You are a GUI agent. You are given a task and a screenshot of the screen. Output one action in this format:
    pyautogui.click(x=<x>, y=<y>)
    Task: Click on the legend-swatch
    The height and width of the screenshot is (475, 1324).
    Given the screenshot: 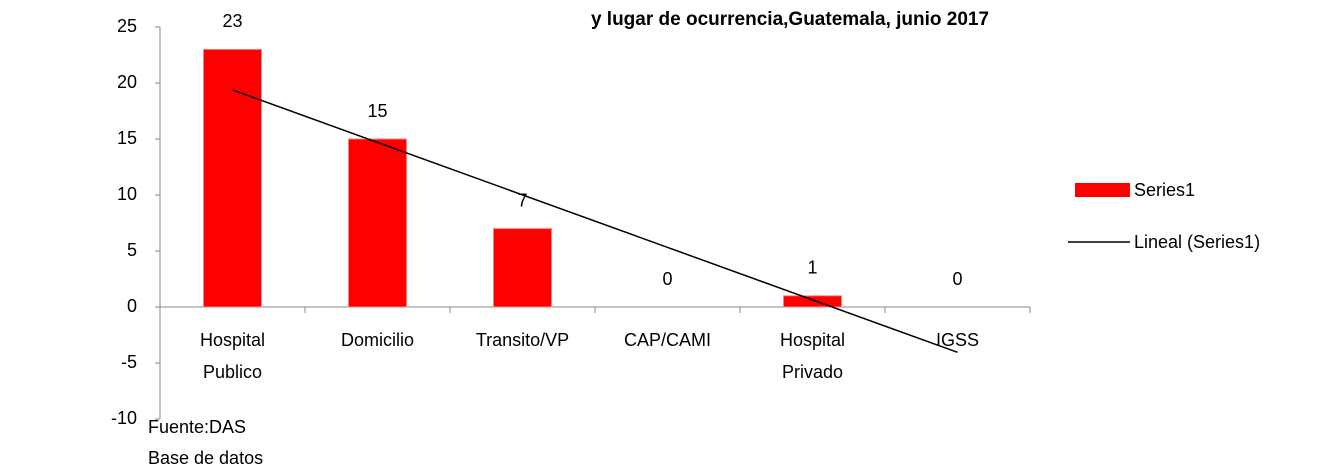 What is the action you would take?
    pyautogui.click(x=1102, y=190)
    